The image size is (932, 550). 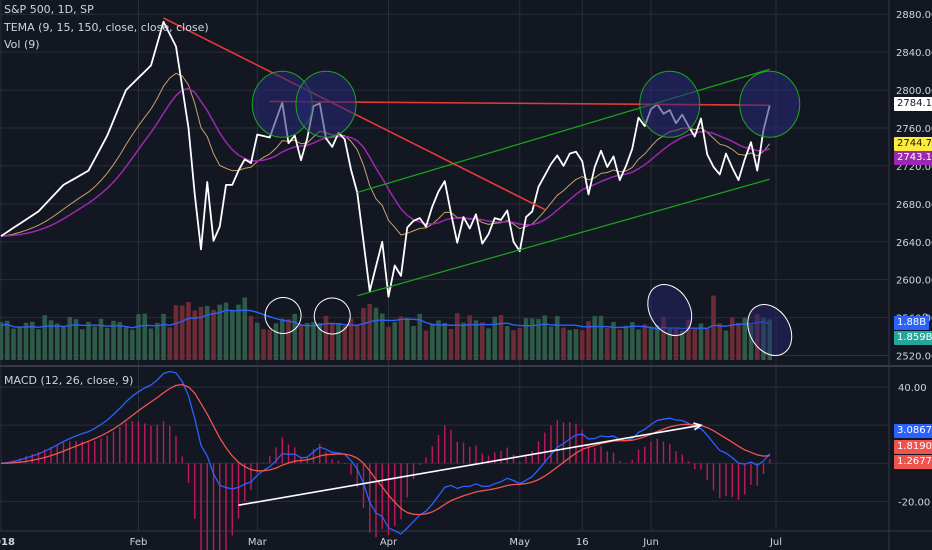 I want to click on legend-symbol: S&P 500, 1D, SP, so click(x=49, y=9).